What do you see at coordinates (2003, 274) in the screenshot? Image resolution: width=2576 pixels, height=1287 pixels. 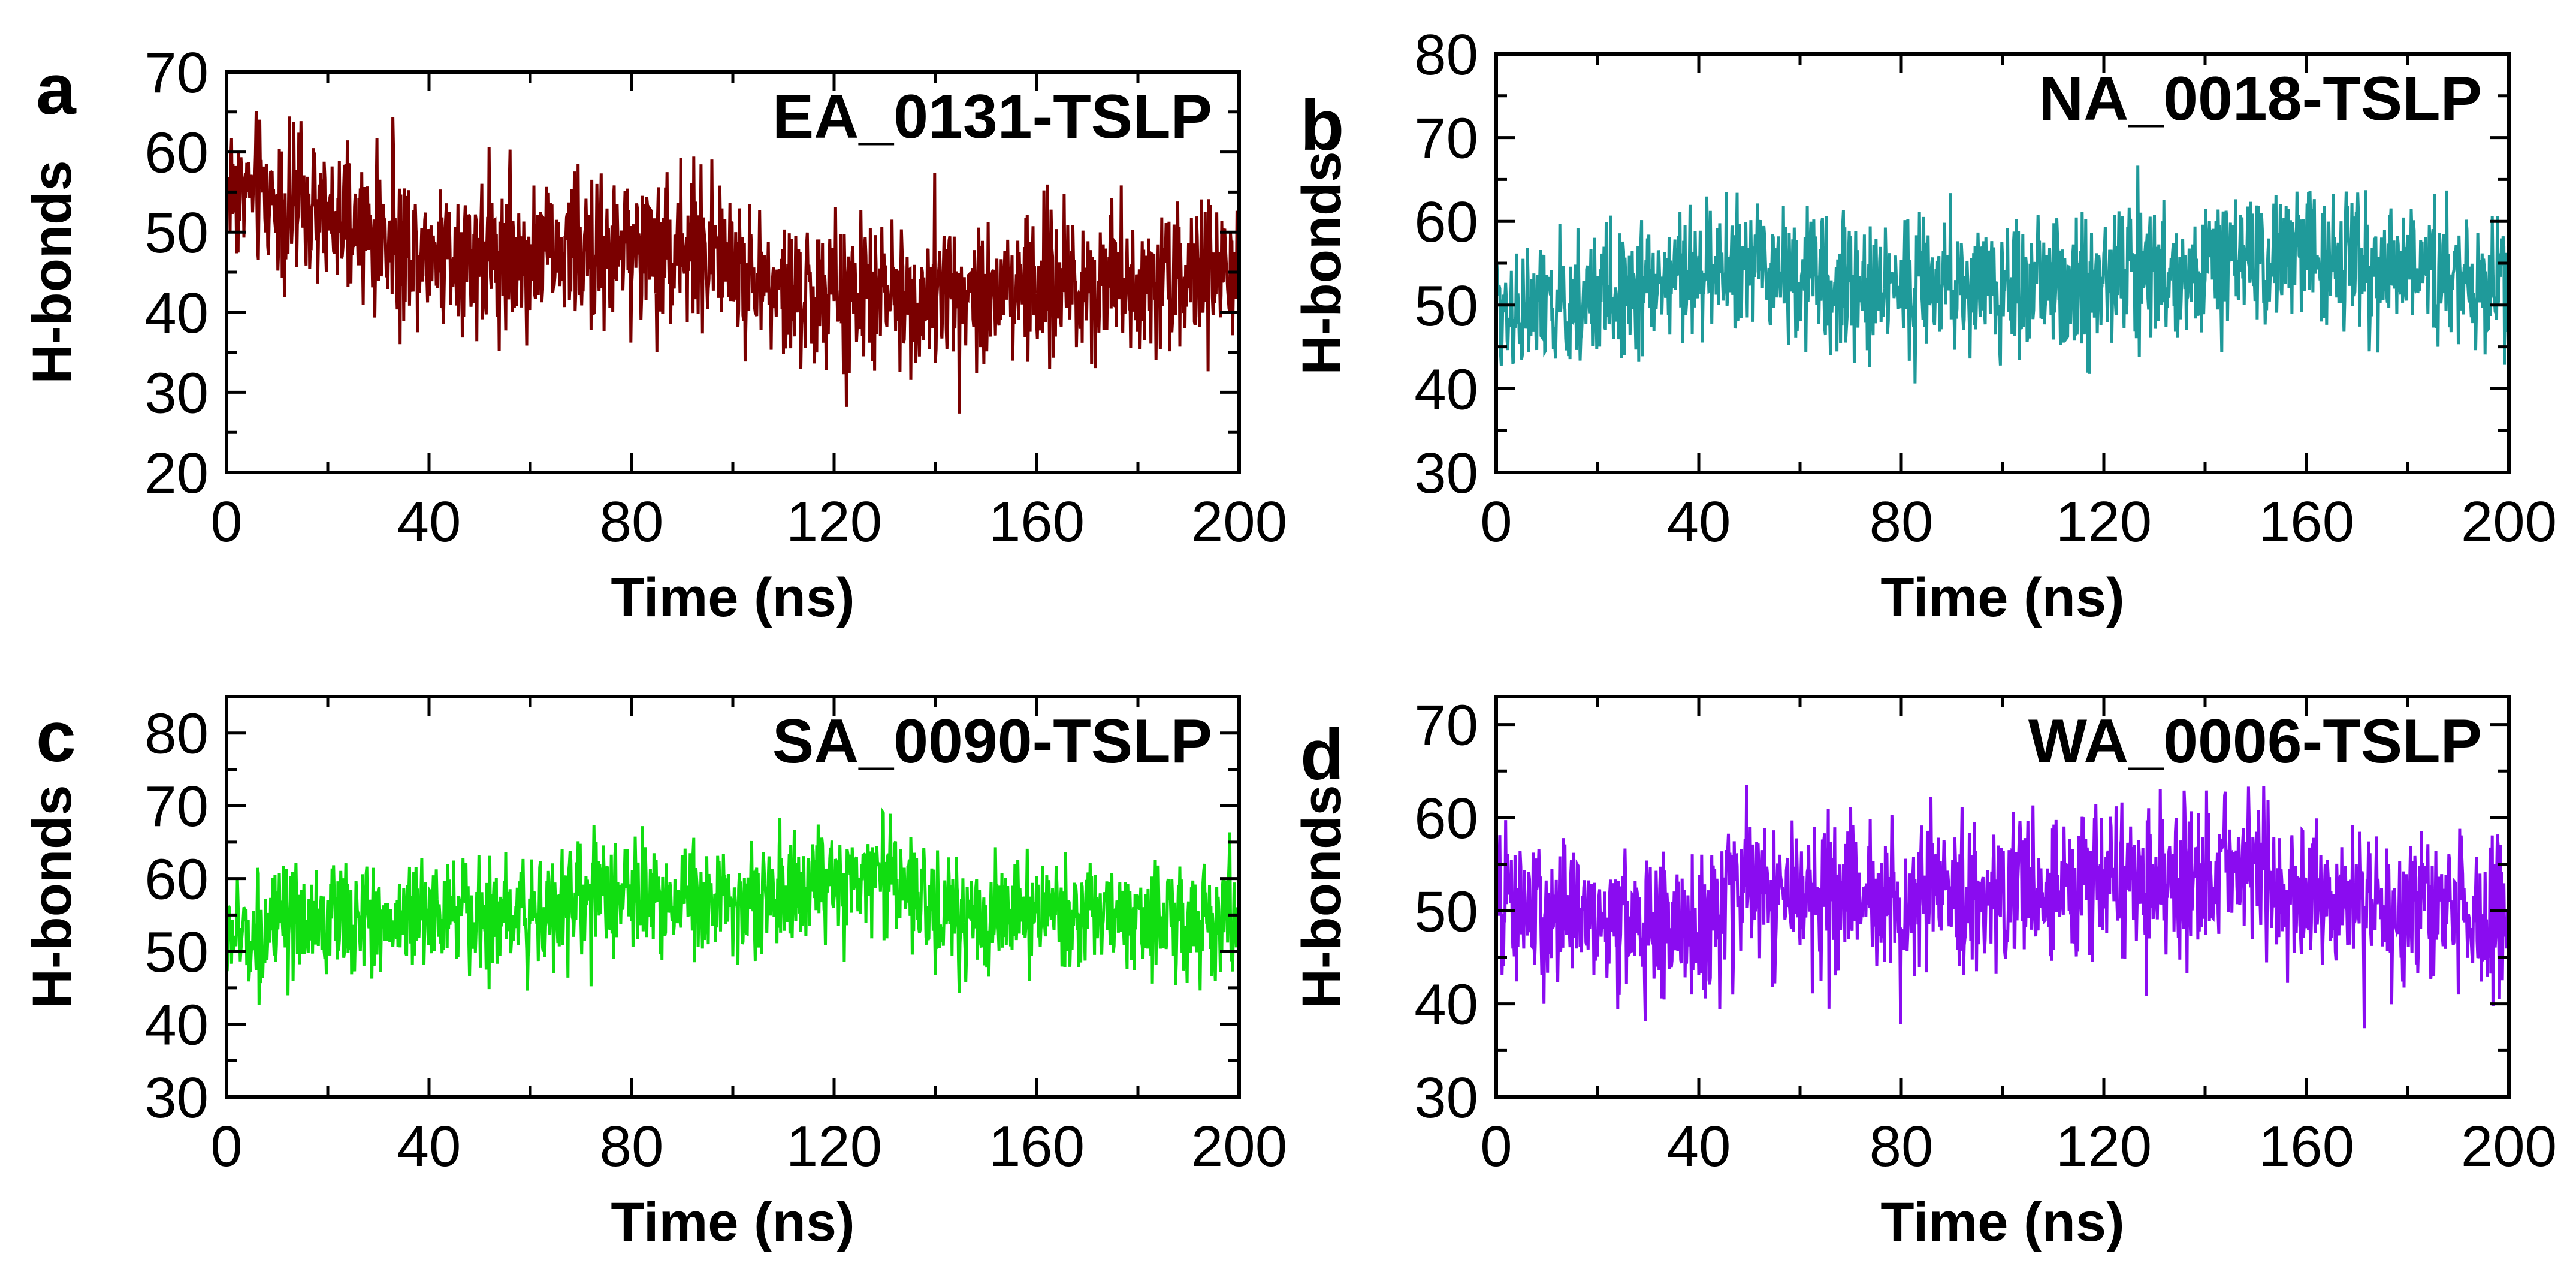 I see `series-line-b` at bounding box center [2003, 274].